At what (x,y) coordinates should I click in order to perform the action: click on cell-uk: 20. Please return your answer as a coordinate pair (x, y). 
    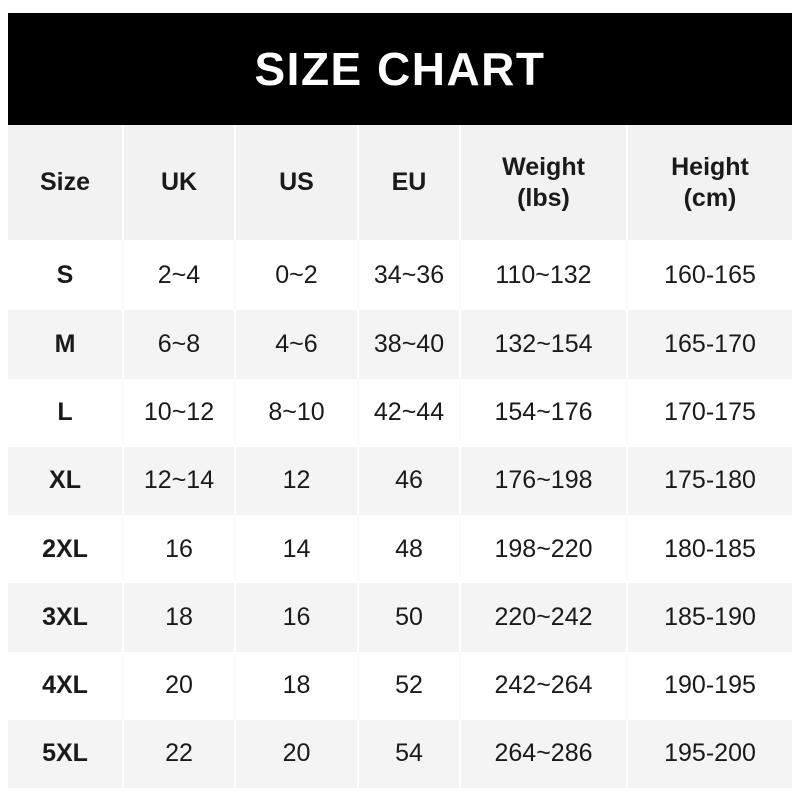
    Looking at the image, I should click on (179, 686).